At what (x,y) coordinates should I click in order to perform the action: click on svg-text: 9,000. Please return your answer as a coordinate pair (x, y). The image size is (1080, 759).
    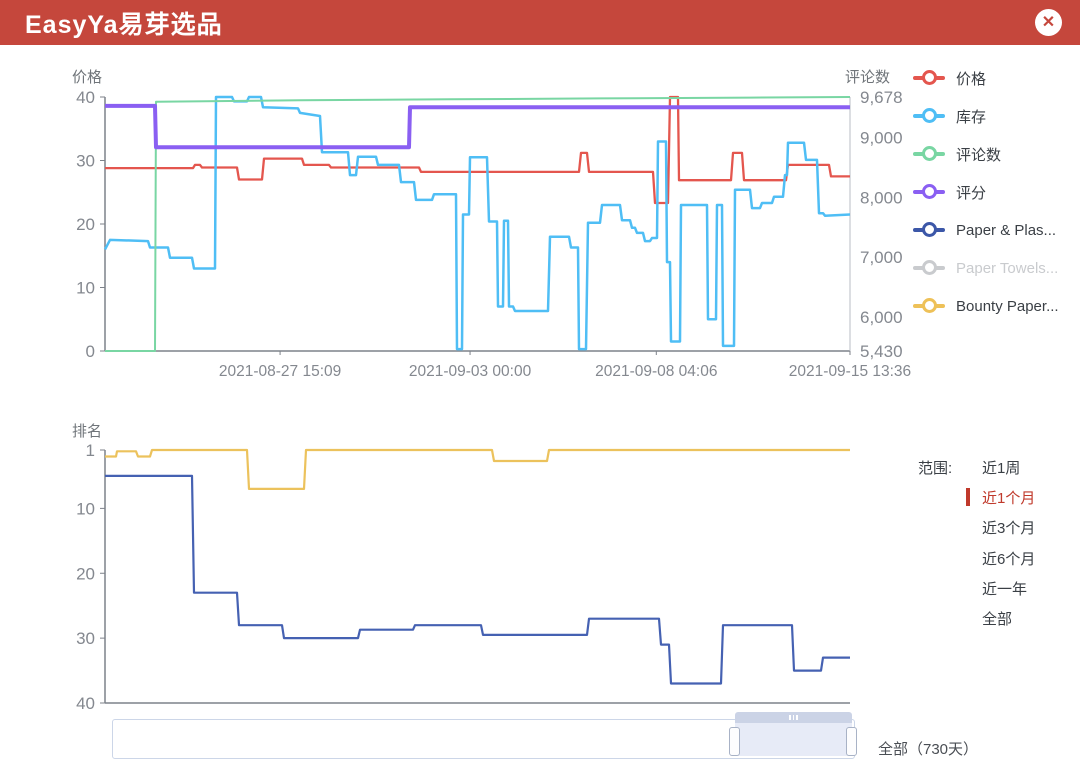
    Looking at the image, I should click on (881, 138).